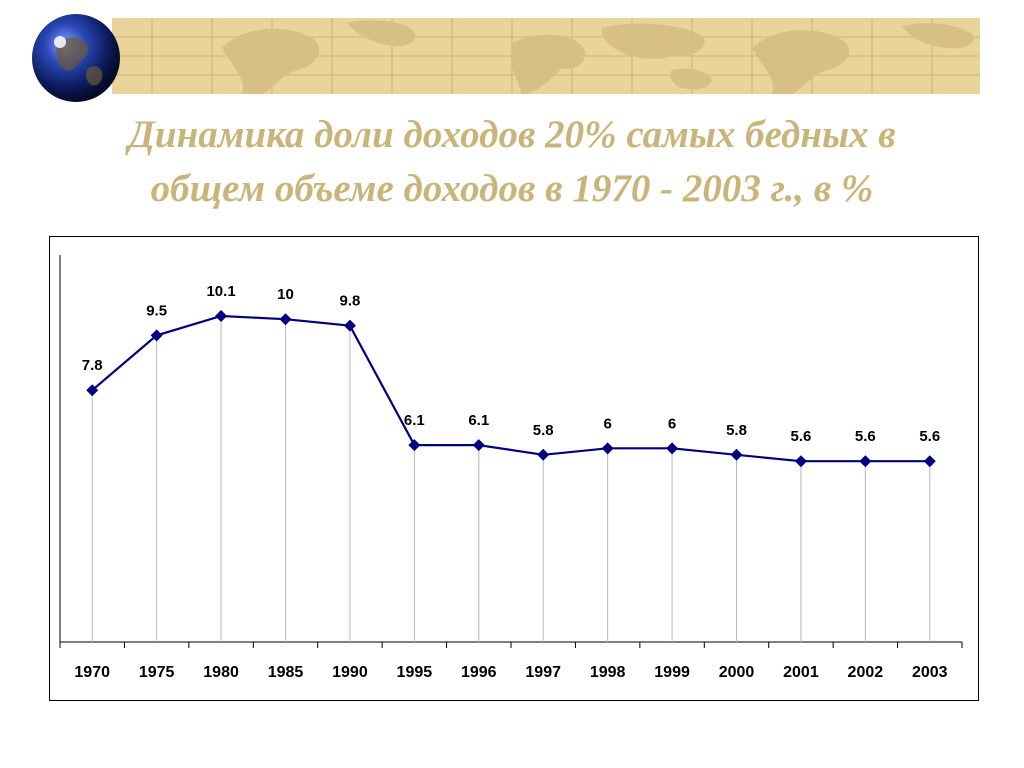 The width and height of the screenshot is (1024, 768). What do you see at coordinates (349, 325) in the screenshot?
I see `data-point-1990` at bounding box center [349, 325].